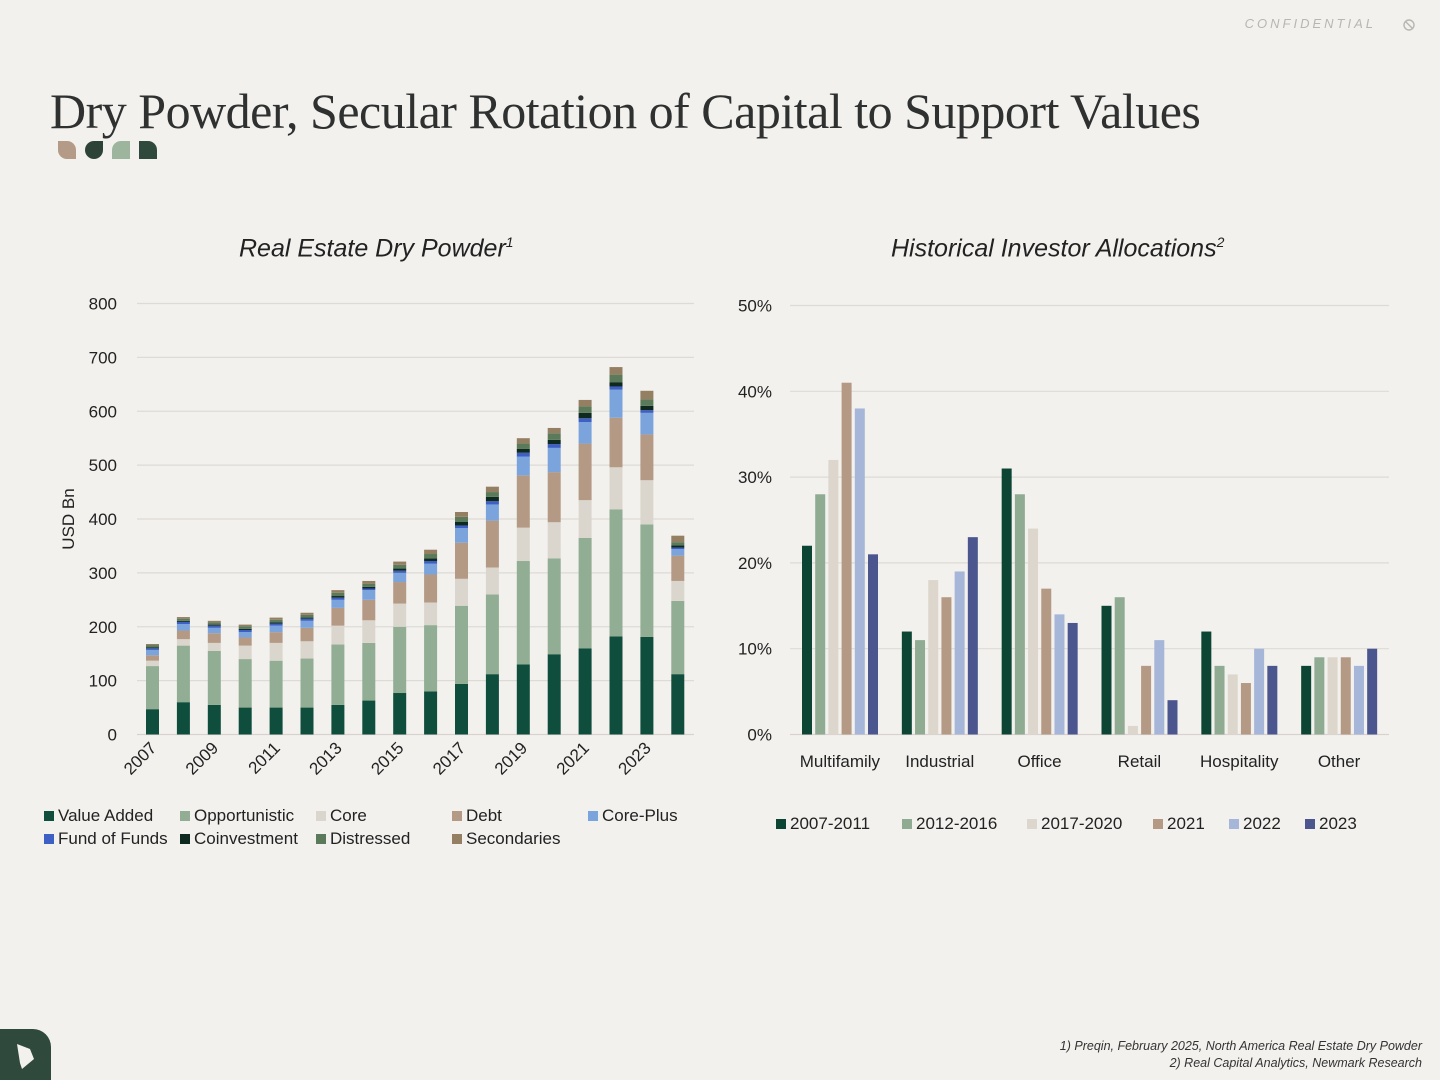 The height and width of the screenshot is (1080, 1440). Describe the element at coordinates (244, 815) in the screenshot. I see `legend-label: Opportunistic` at that location.